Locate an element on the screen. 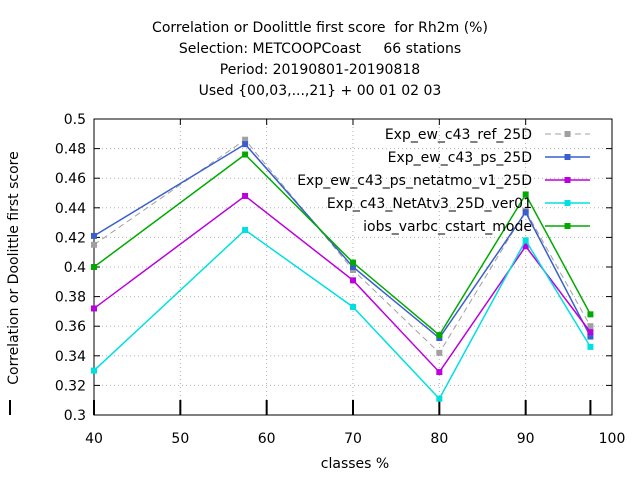 Image resolution: width=640 pixels, height=480 pixels. y-axis-label: Correlation or Doolittle first score is located at coordinates (14, 268).